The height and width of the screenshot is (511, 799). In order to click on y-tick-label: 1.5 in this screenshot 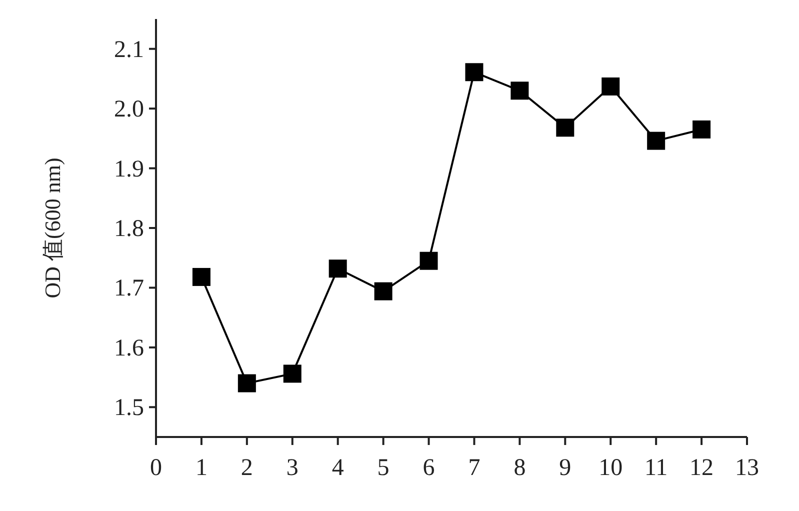, I will do `click(129, 408)`.